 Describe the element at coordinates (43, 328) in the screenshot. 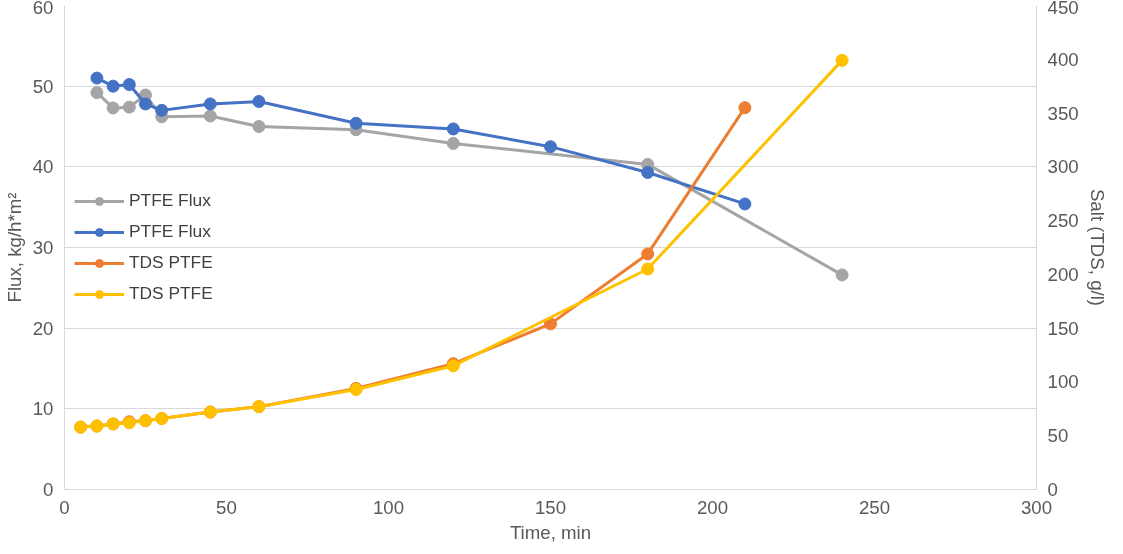

I see `y-tick-label: 20` at that location.